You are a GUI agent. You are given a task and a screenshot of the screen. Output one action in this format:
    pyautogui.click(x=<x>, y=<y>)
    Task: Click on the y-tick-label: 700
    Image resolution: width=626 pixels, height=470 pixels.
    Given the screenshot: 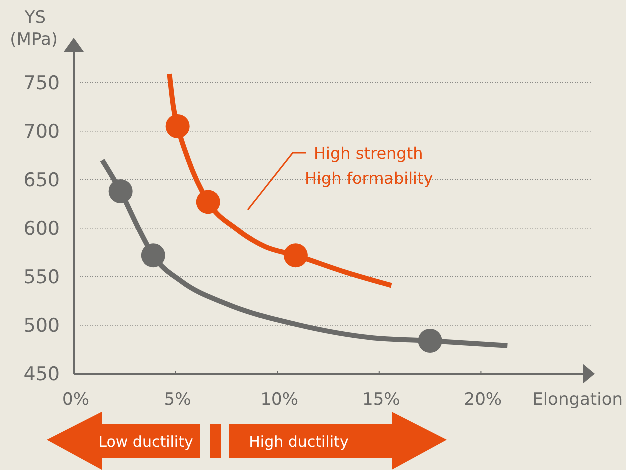 What is the action you would take?
    pyautogui.click(x=42, y=132)
    